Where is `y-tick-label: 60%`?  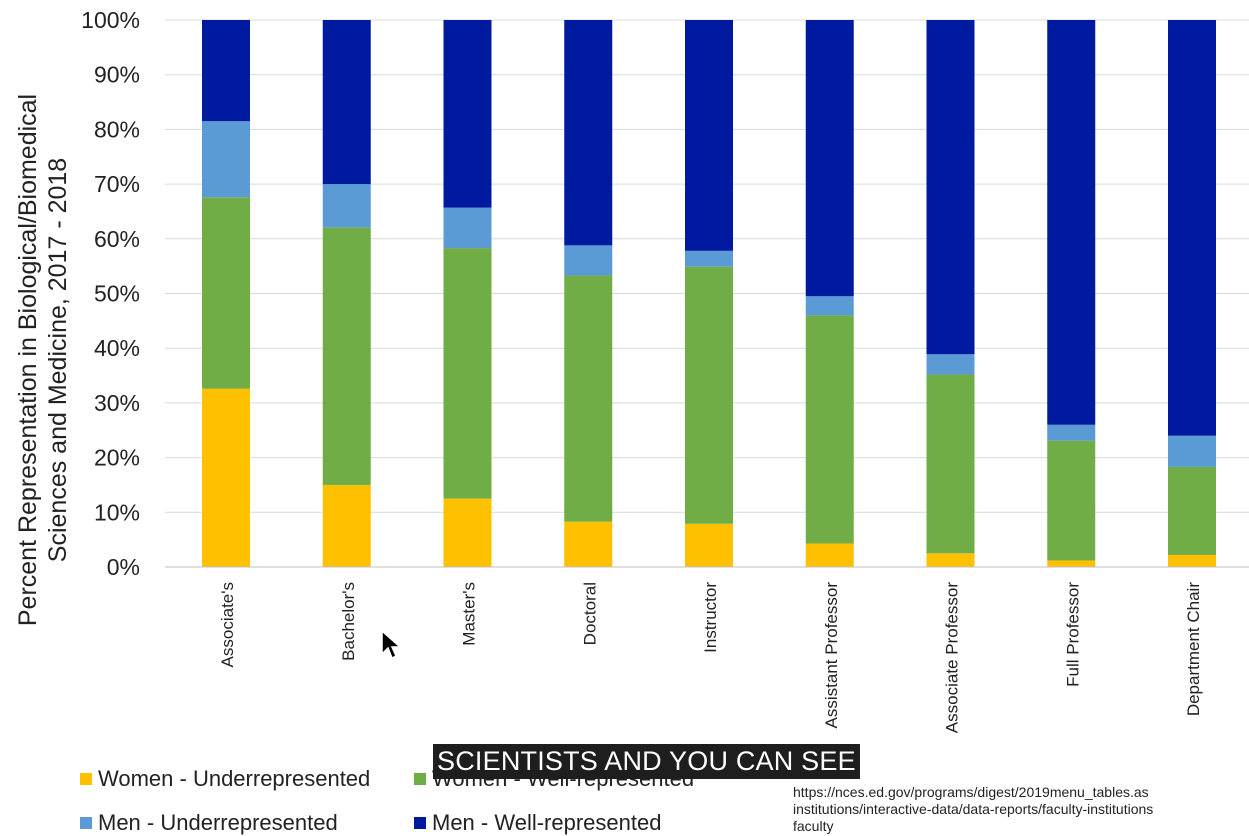
y-tick-label: 60% is located at coordinates (117, 239).